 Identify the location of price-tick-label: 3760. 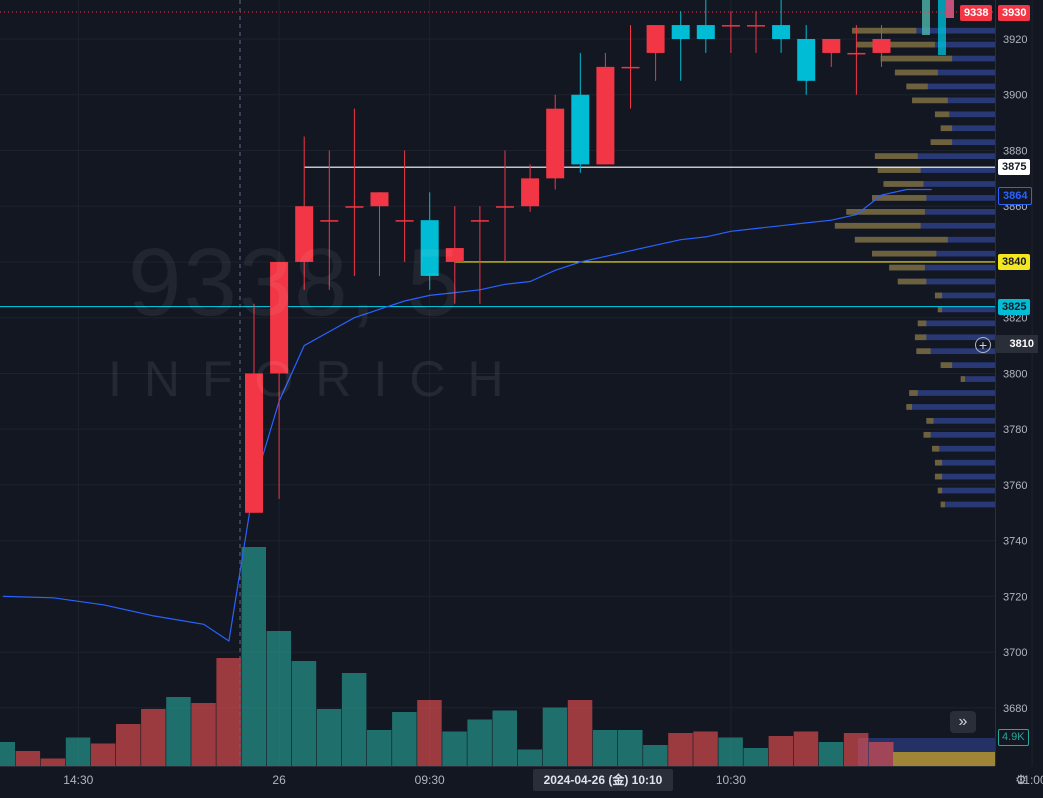
(1015, 486).